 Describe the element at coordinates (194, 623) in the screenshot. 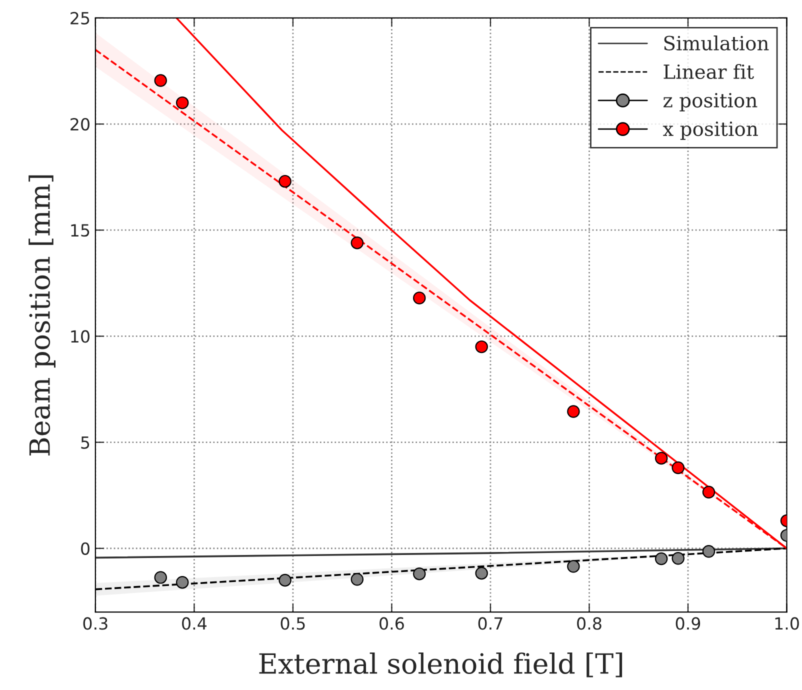

I see `x-tick-label: 0.4` at that location.